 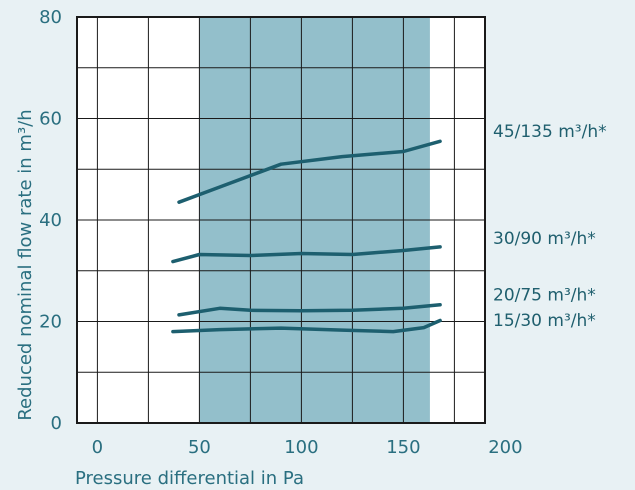 I want to click on series-label: 30/90 m³/h*, so click(x=544, y=239).